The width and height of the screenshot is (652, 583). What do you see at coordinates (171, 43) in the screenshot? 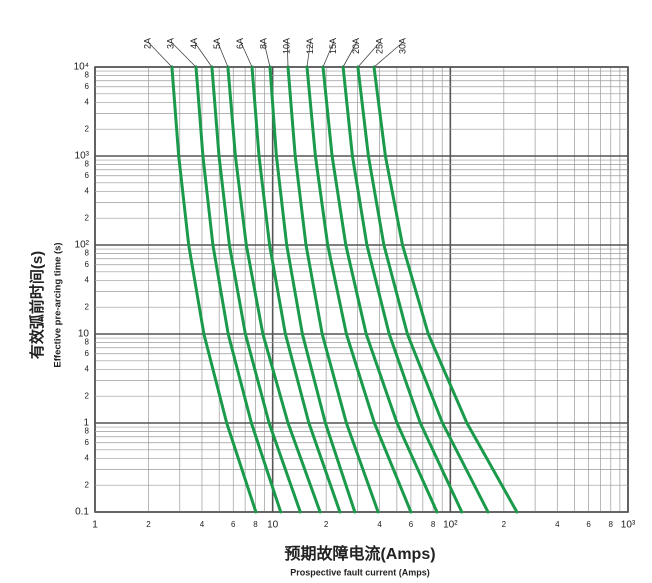
I see `series-label: 3A` at bounding box center [171, 43].